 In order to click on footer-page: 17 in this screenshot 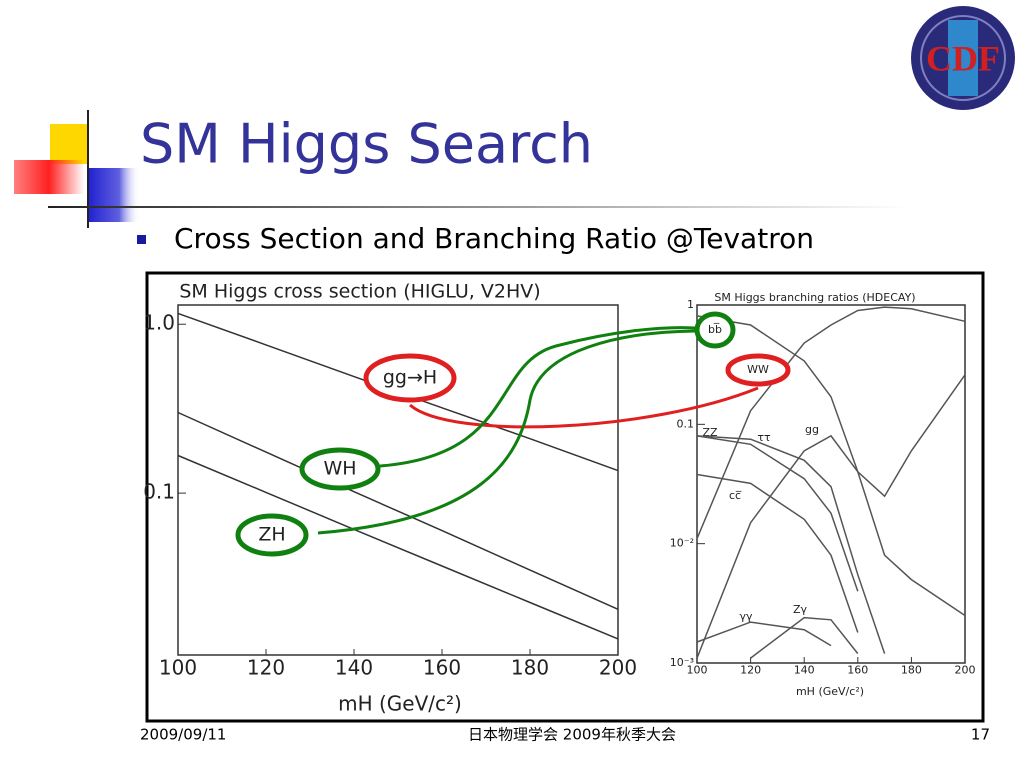, I will do `click(980, 735)`.